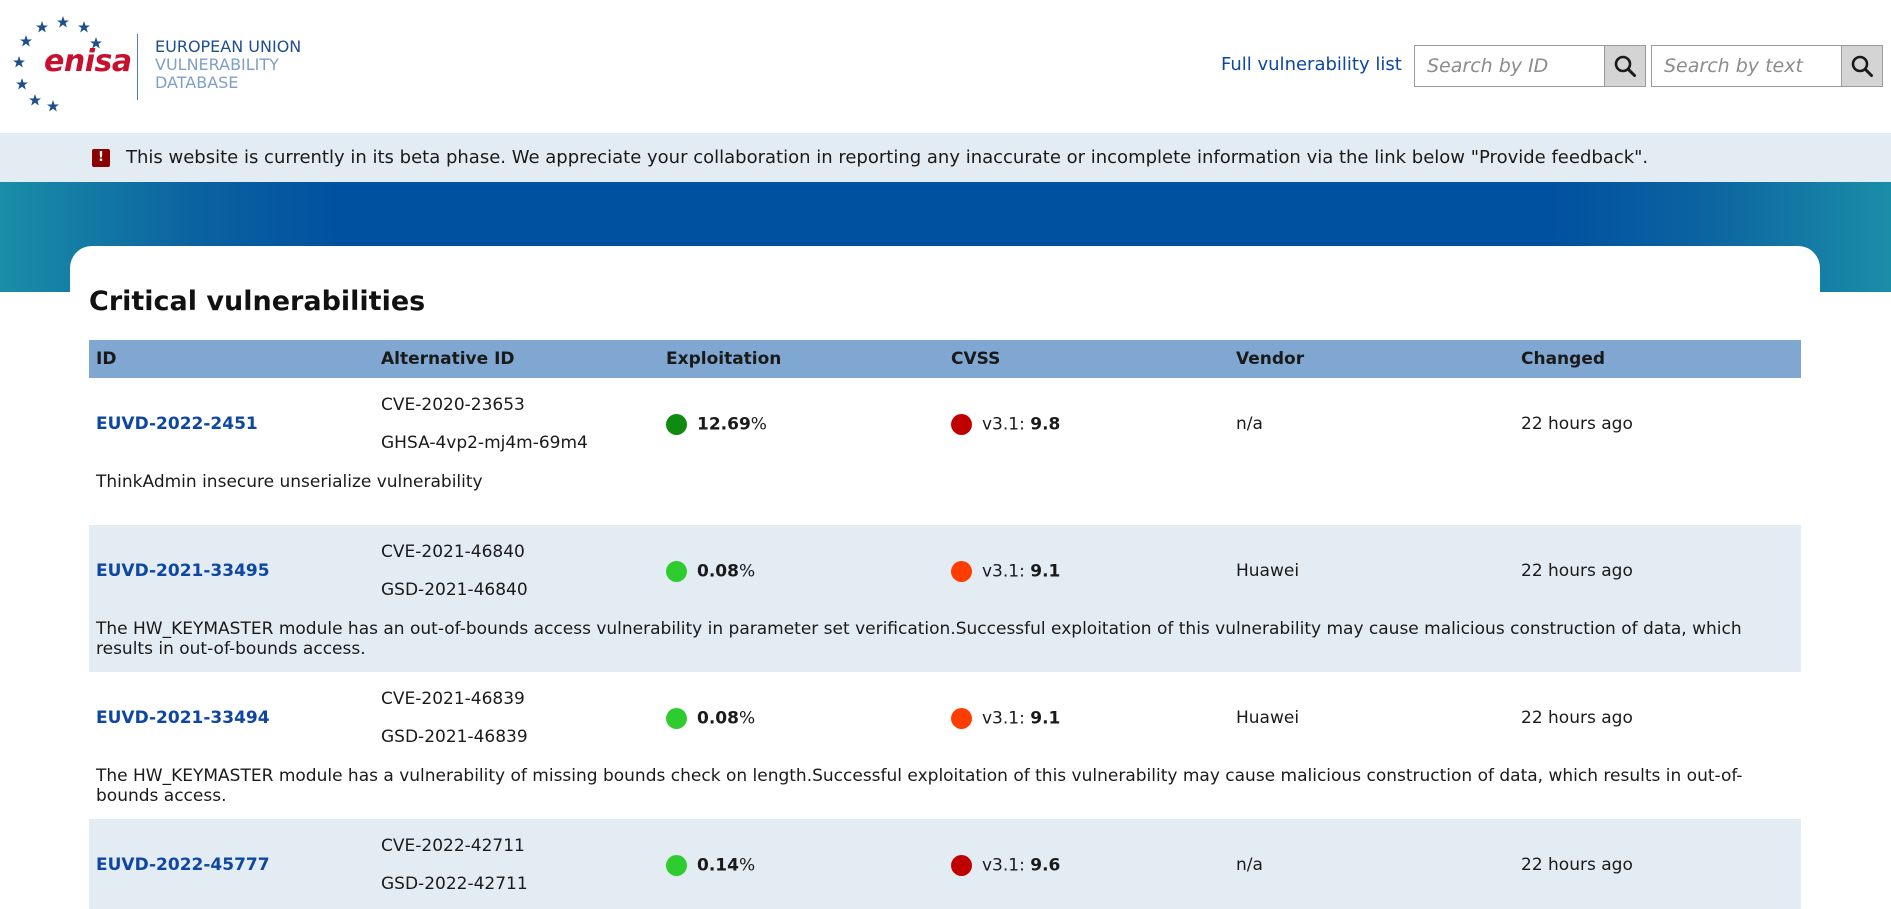  I want to click on logo-subtitle-line-3: DATABASE, so click(197, 82).